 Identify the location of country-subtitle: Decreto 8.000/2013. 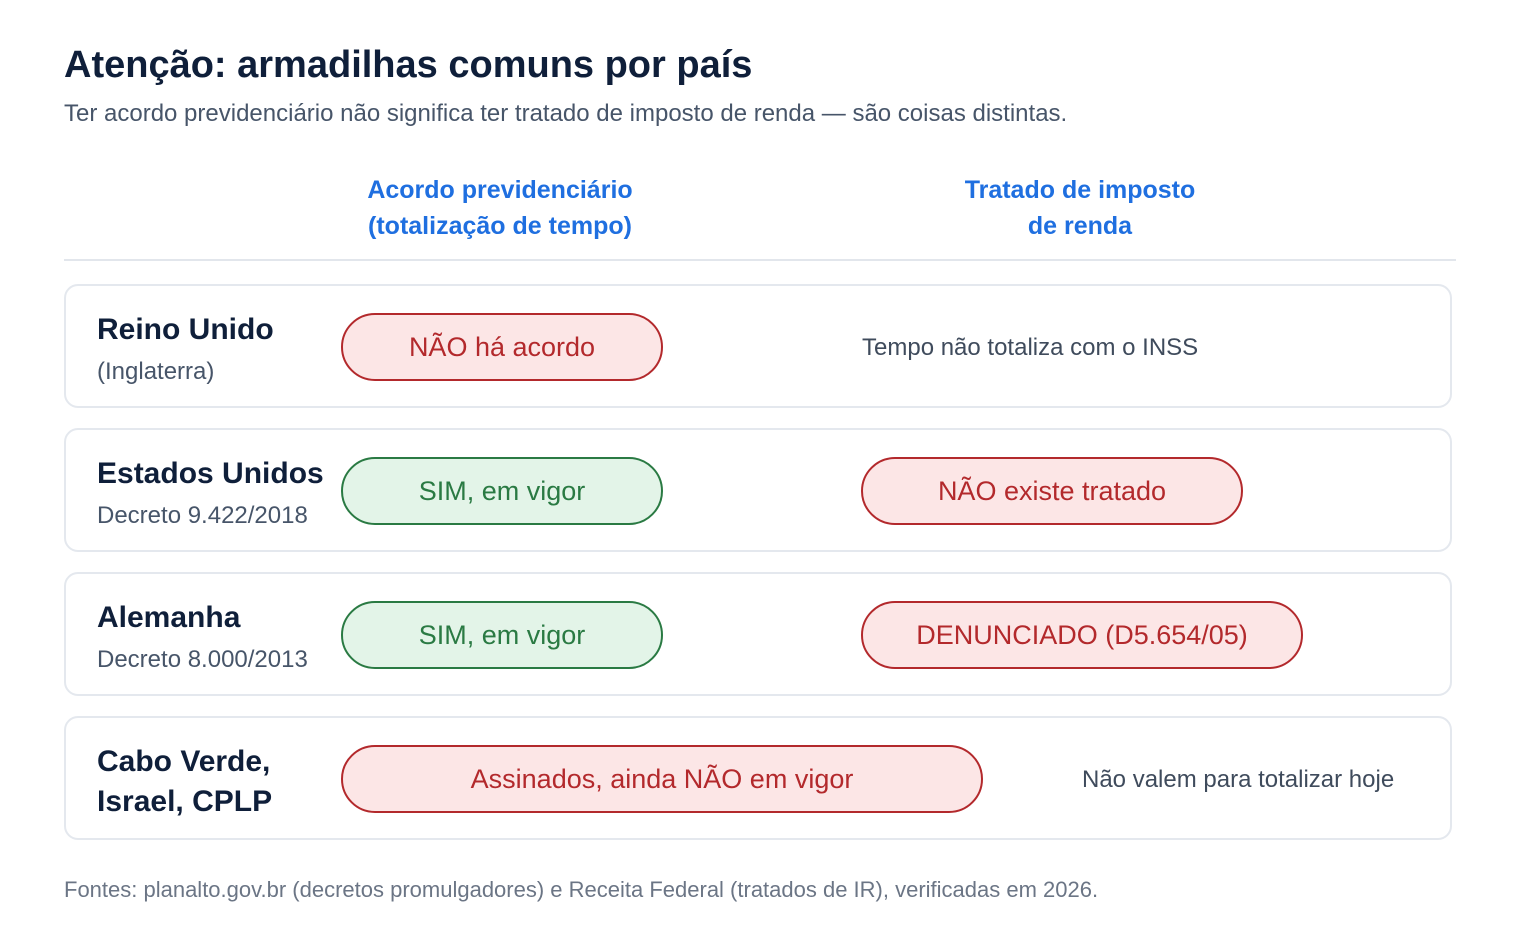
(202, 659).